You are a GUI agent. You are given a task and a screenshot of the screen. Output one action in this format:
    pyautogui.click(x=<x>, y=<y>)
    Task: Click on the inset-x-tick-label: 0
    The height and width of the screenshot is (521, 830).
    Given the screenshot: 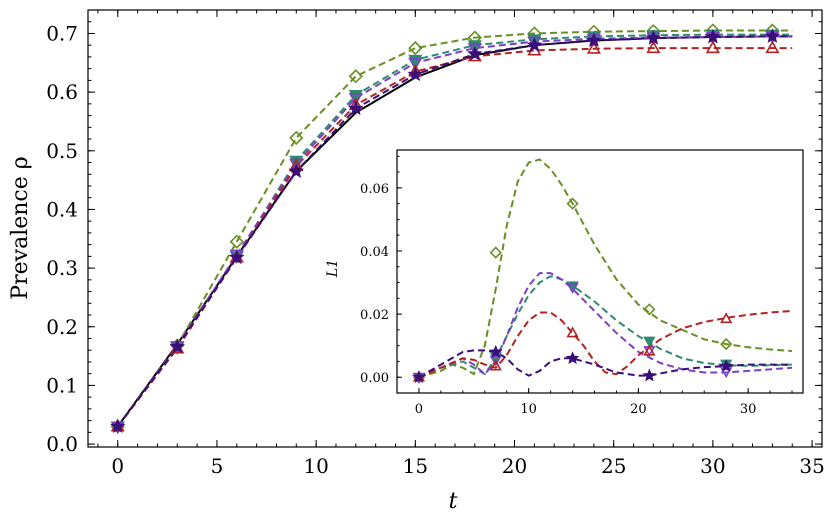 What is the action you would take?
    pyautogui.click(x=419, y=409)
    